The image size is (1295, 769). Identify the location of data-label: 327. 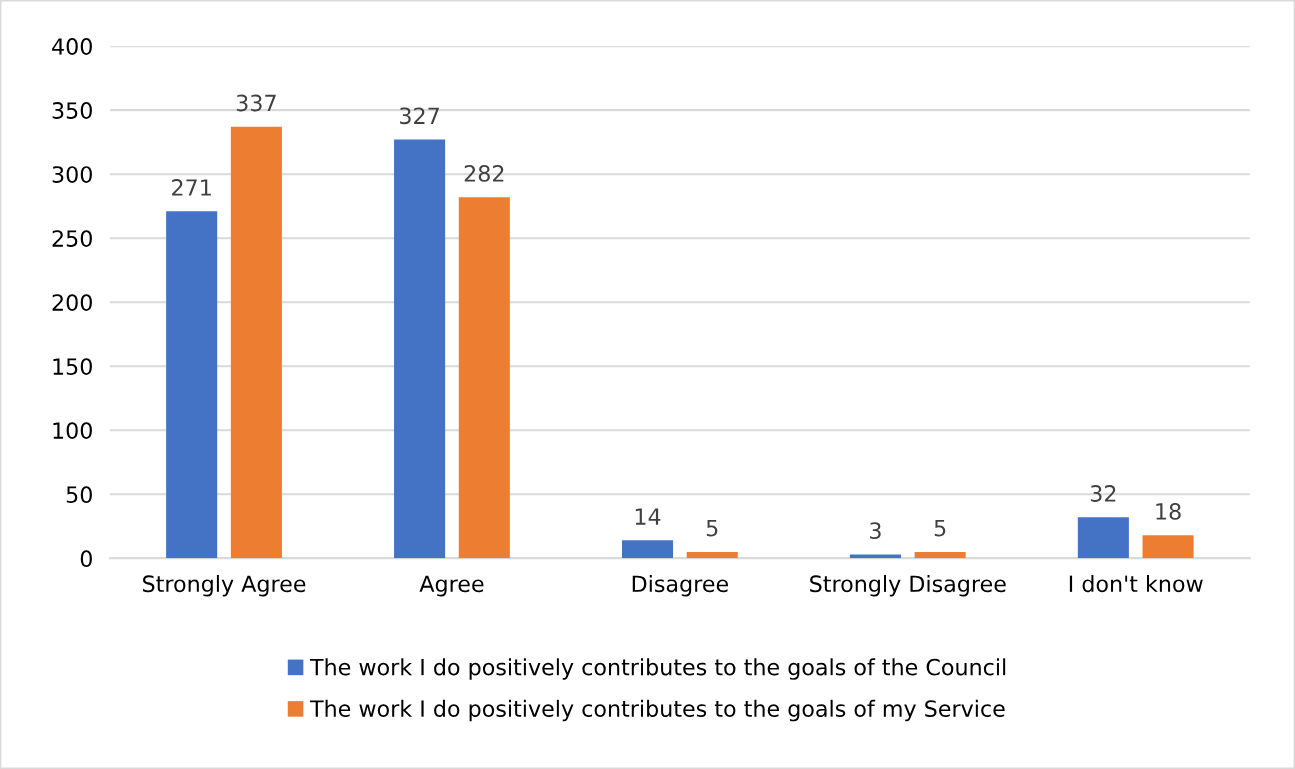
(419, 116).